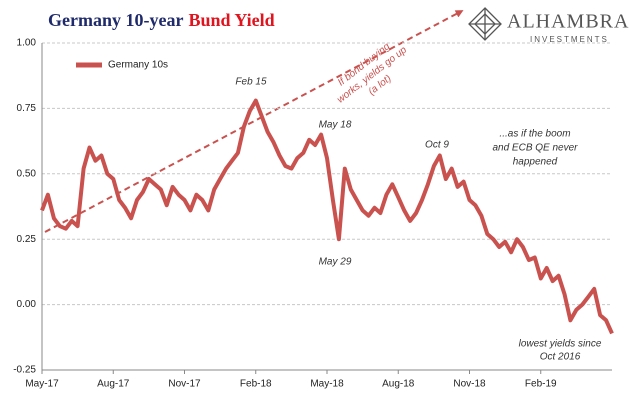 The image size is (641, 406). What do you see at coordinates (27, 239) in the screenshot?
I see `y-tick-label: 0.25` at bounding box center [27, 239].